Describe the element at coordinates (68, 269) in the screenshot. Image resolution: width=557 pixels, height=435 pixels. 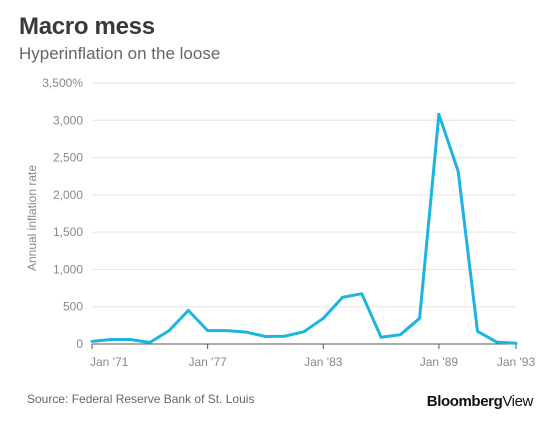
I see `y-tick-label: 1,000` at that location.